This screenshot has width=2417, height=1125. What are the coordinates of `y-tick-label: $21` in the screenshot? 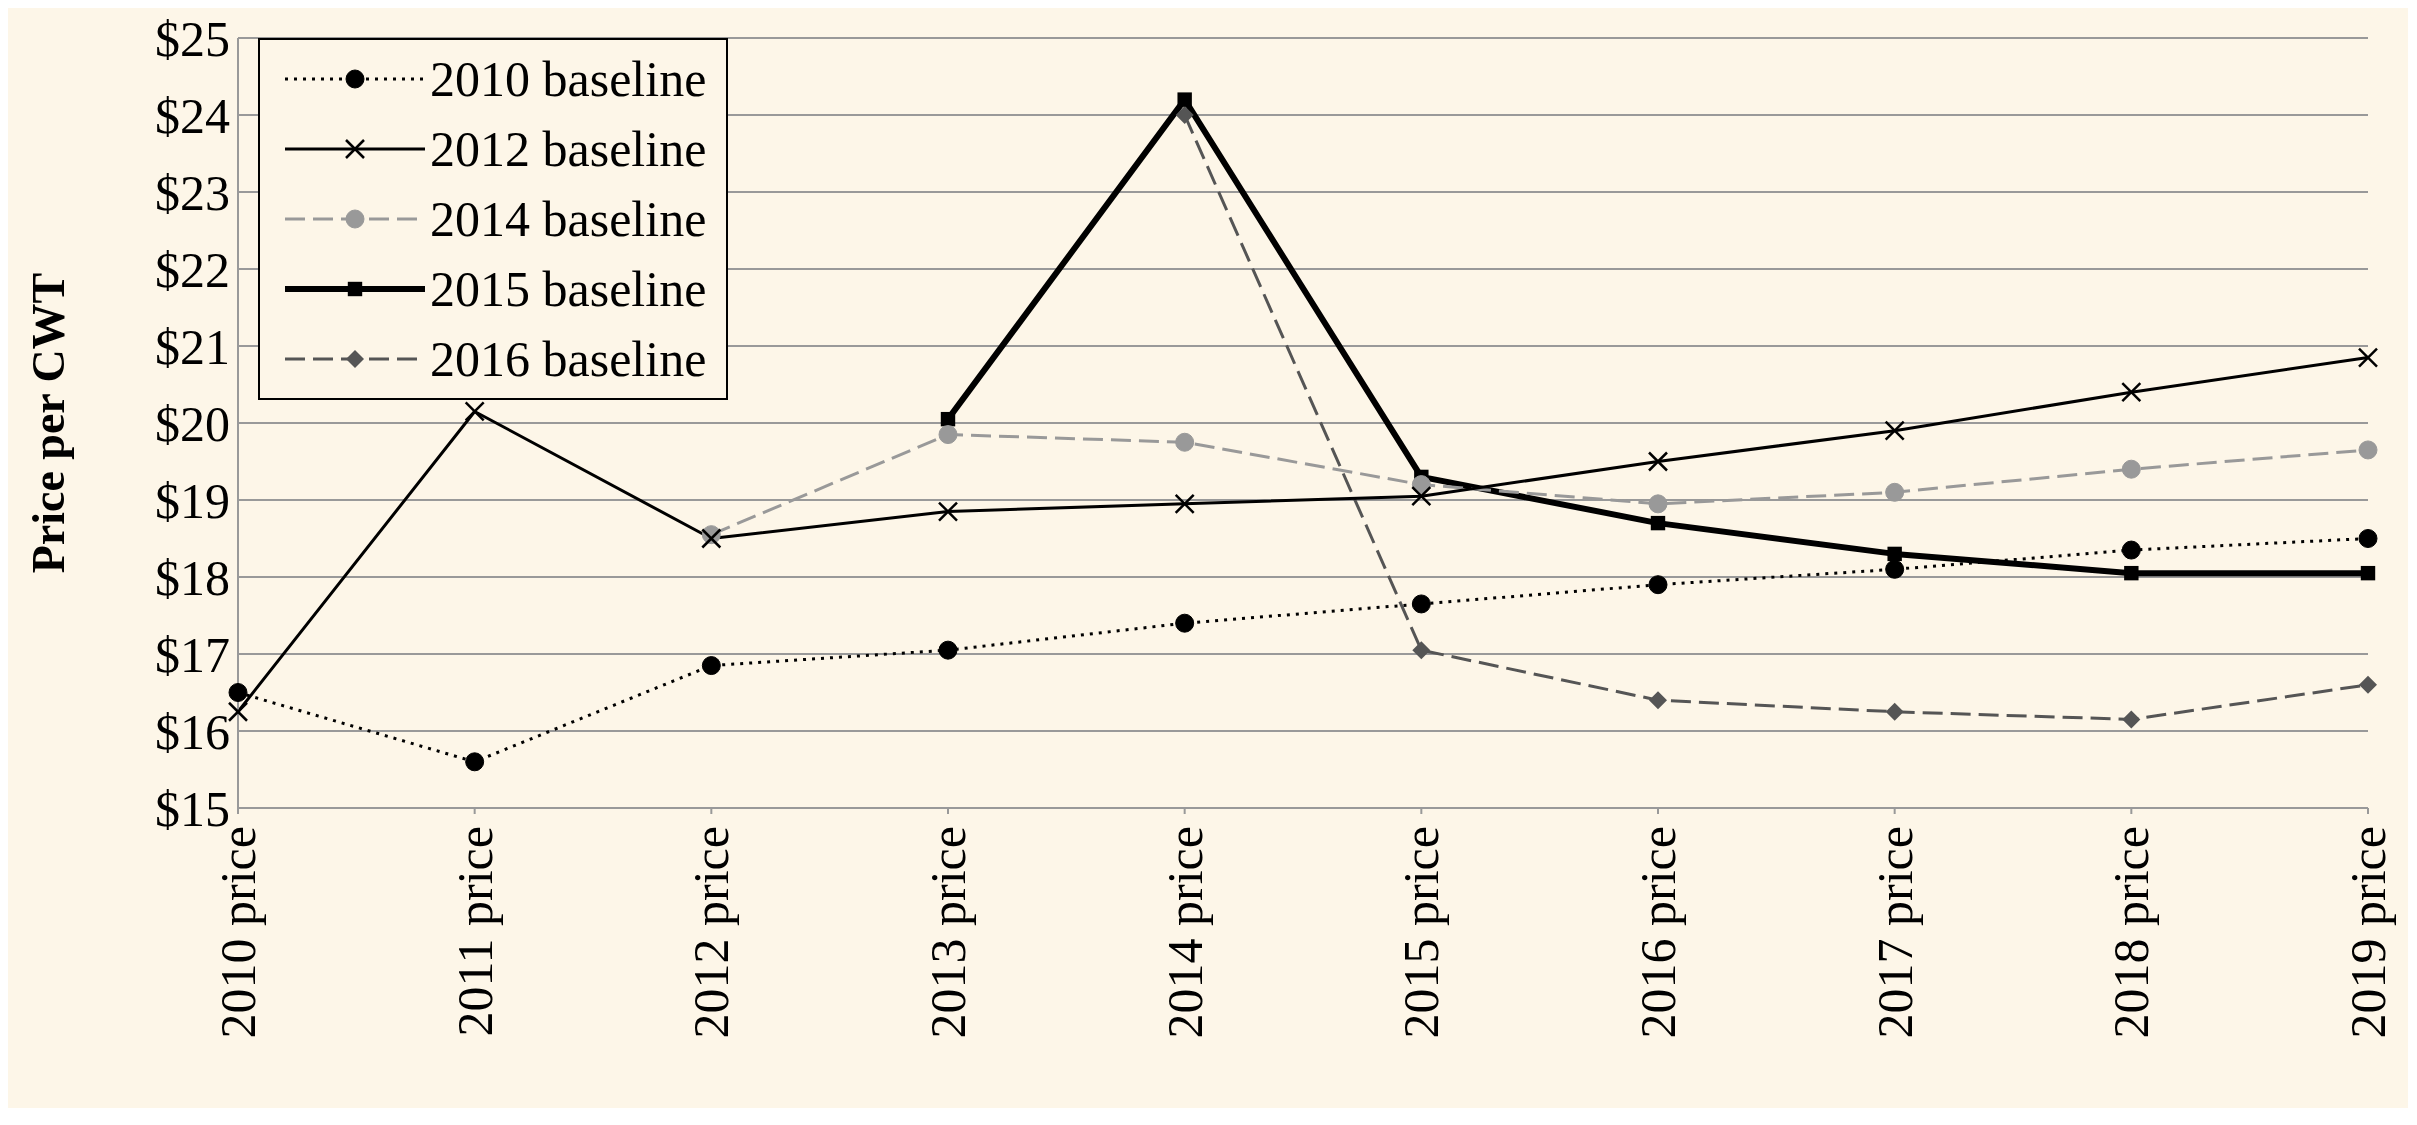 It's located at (192, 346).